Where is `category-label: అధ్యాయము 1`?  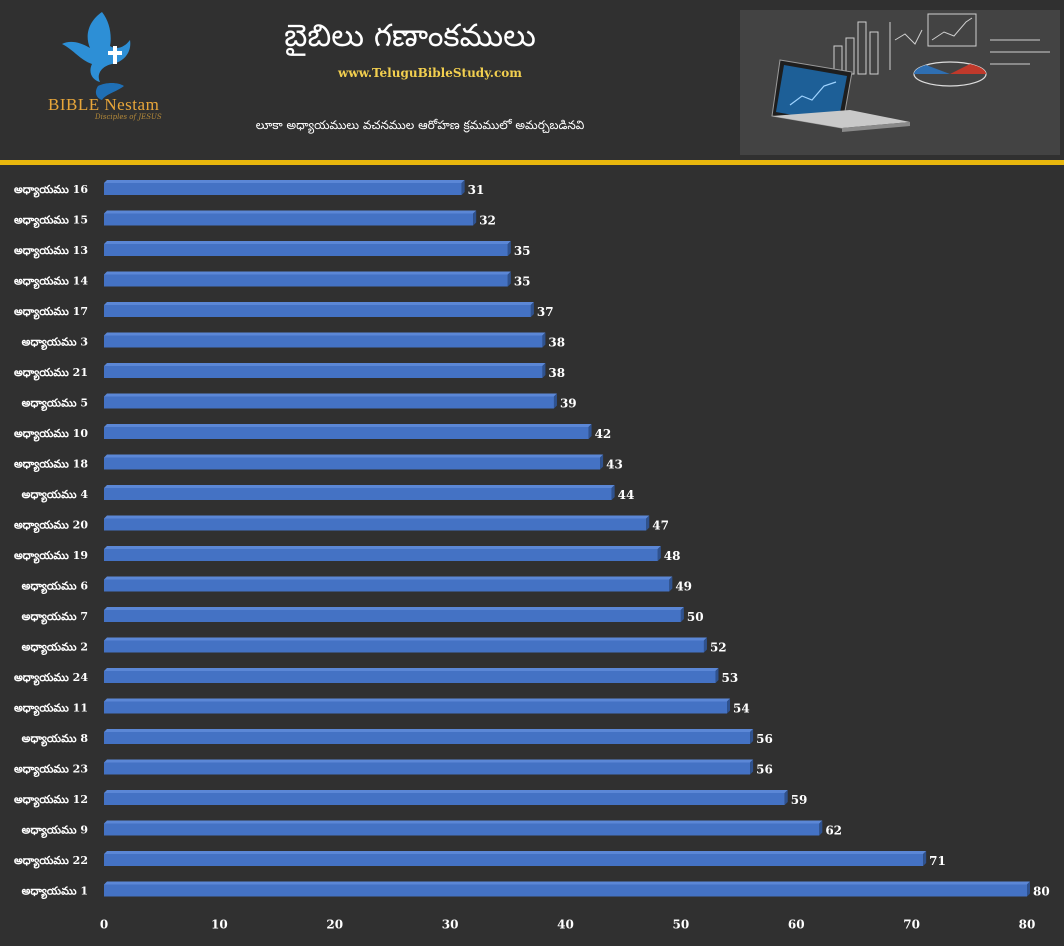 category-label: అధ్యాయము 1 is located at coordinates (55, 892).